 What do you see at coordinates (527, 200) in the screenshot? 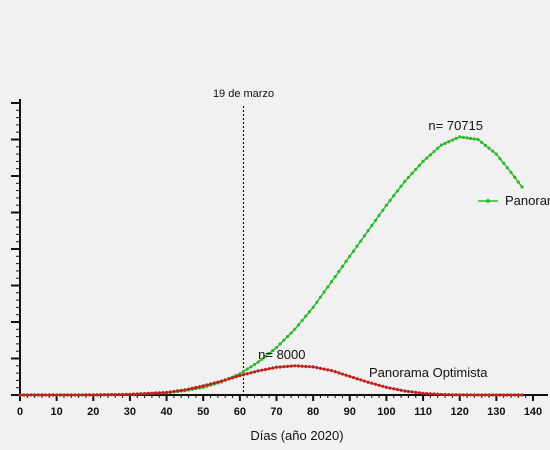
I see `legend-label: Panorama` at bounding box center [527, 200].